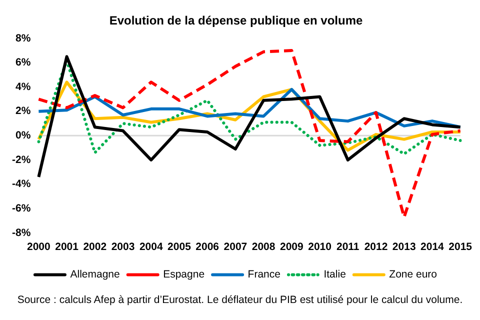  I want to click on x-tick-label: 2009, so click(292, 247).